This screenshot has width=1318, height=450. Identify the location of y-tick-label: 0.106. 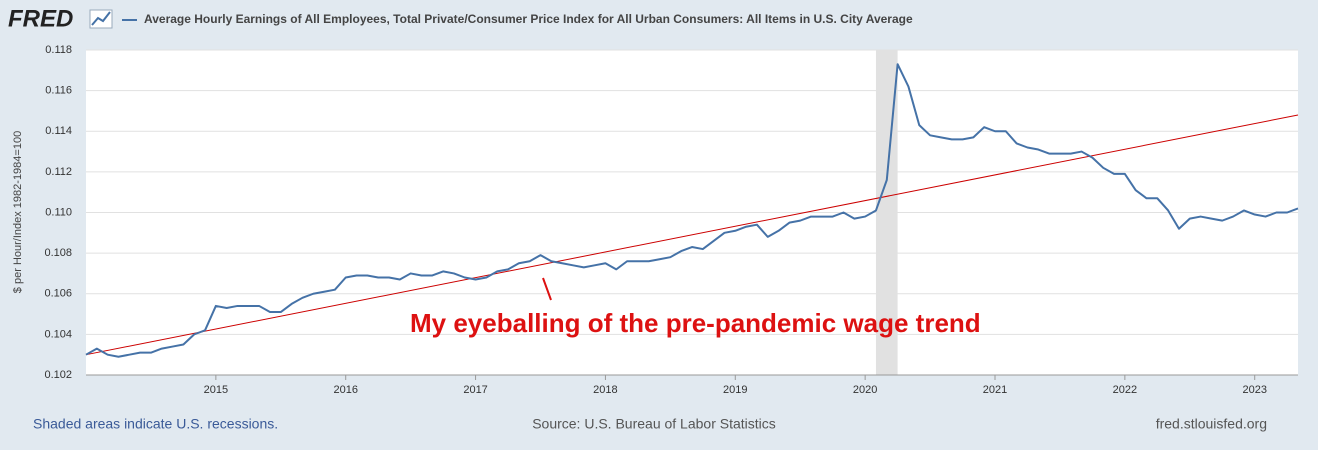
(58, 294).